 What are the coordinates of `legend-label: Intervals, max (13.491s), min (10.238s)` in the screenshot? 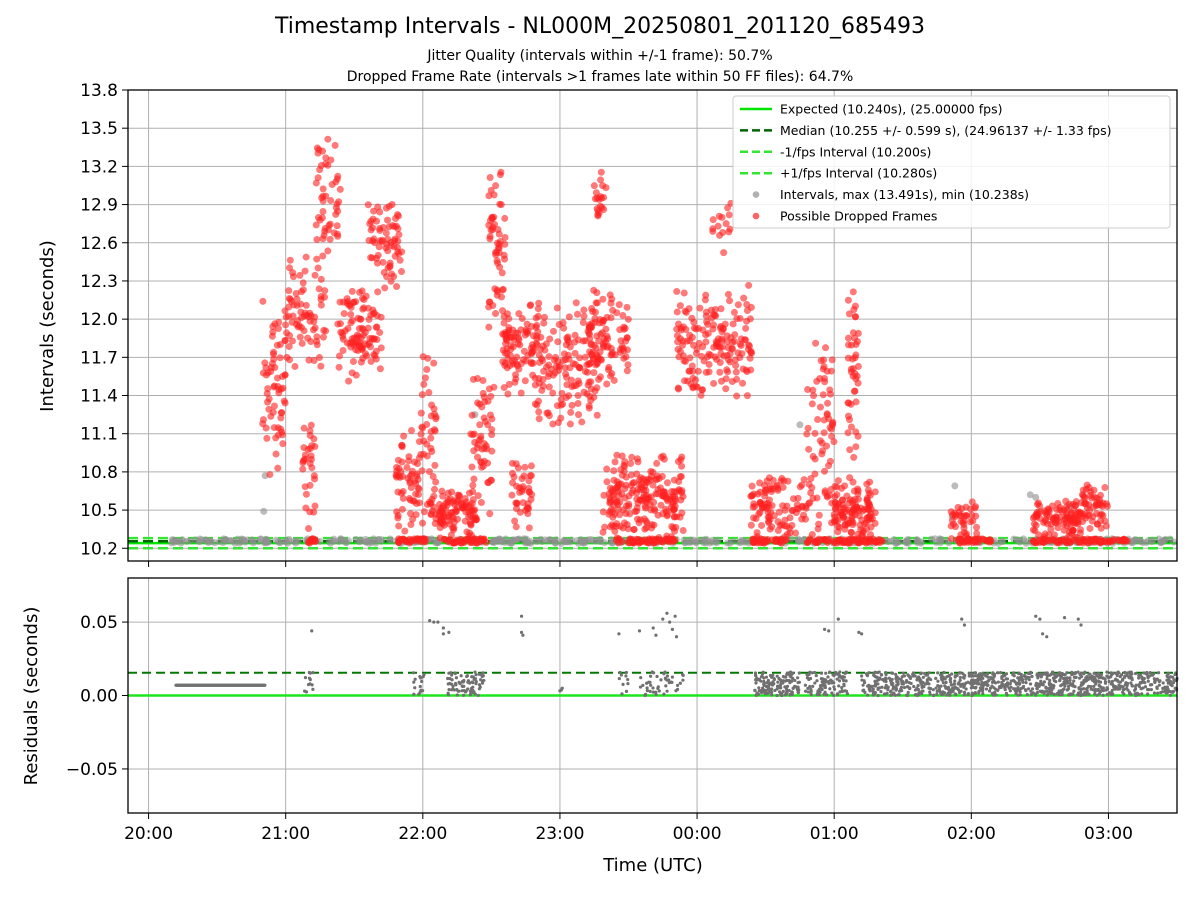 It's located at (904, 194).